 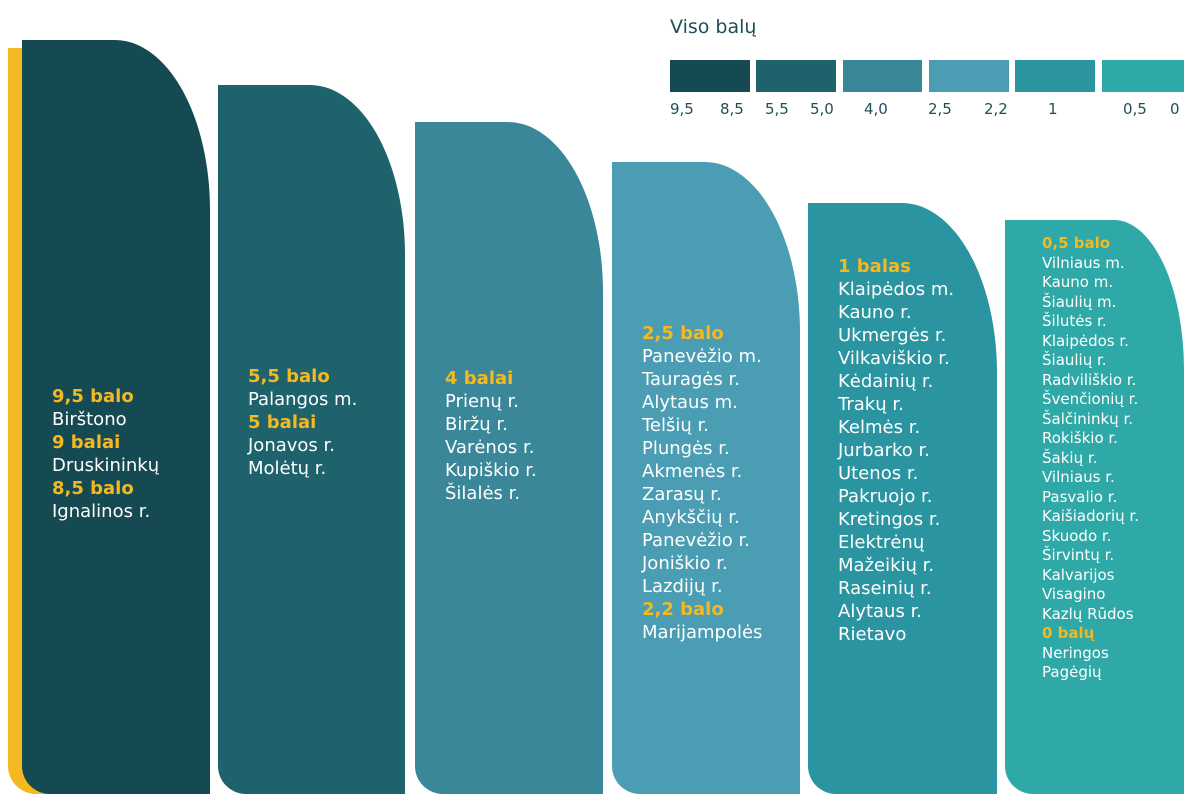 What do you see at coordinates (1076, 243) in the screenshot?
I see `group-heading: 0,5 balo` at bounding box center [1076, 243].